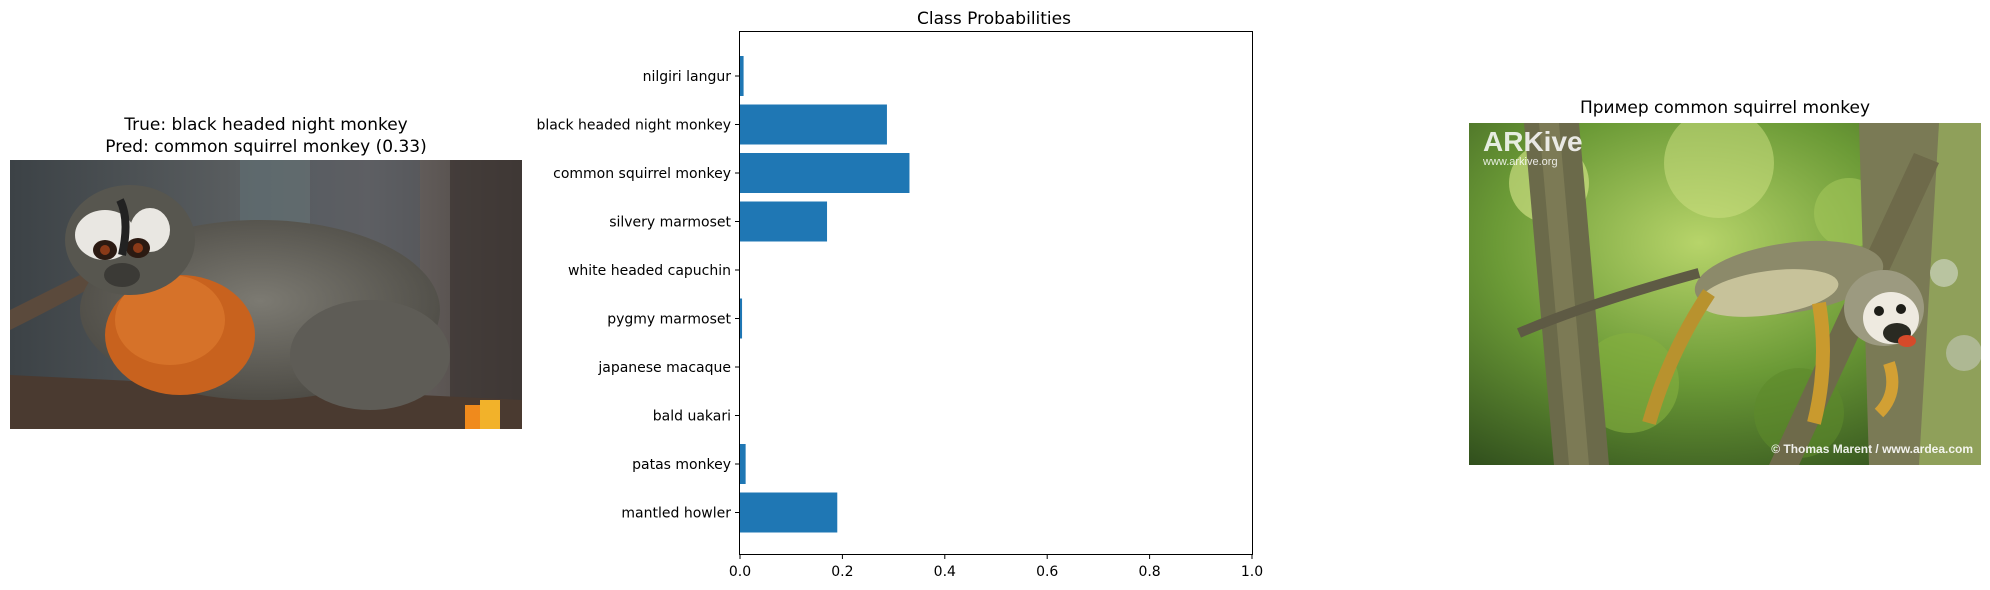  I want to click on y-tick-label: pygmy marmoset, so click(669, 320).